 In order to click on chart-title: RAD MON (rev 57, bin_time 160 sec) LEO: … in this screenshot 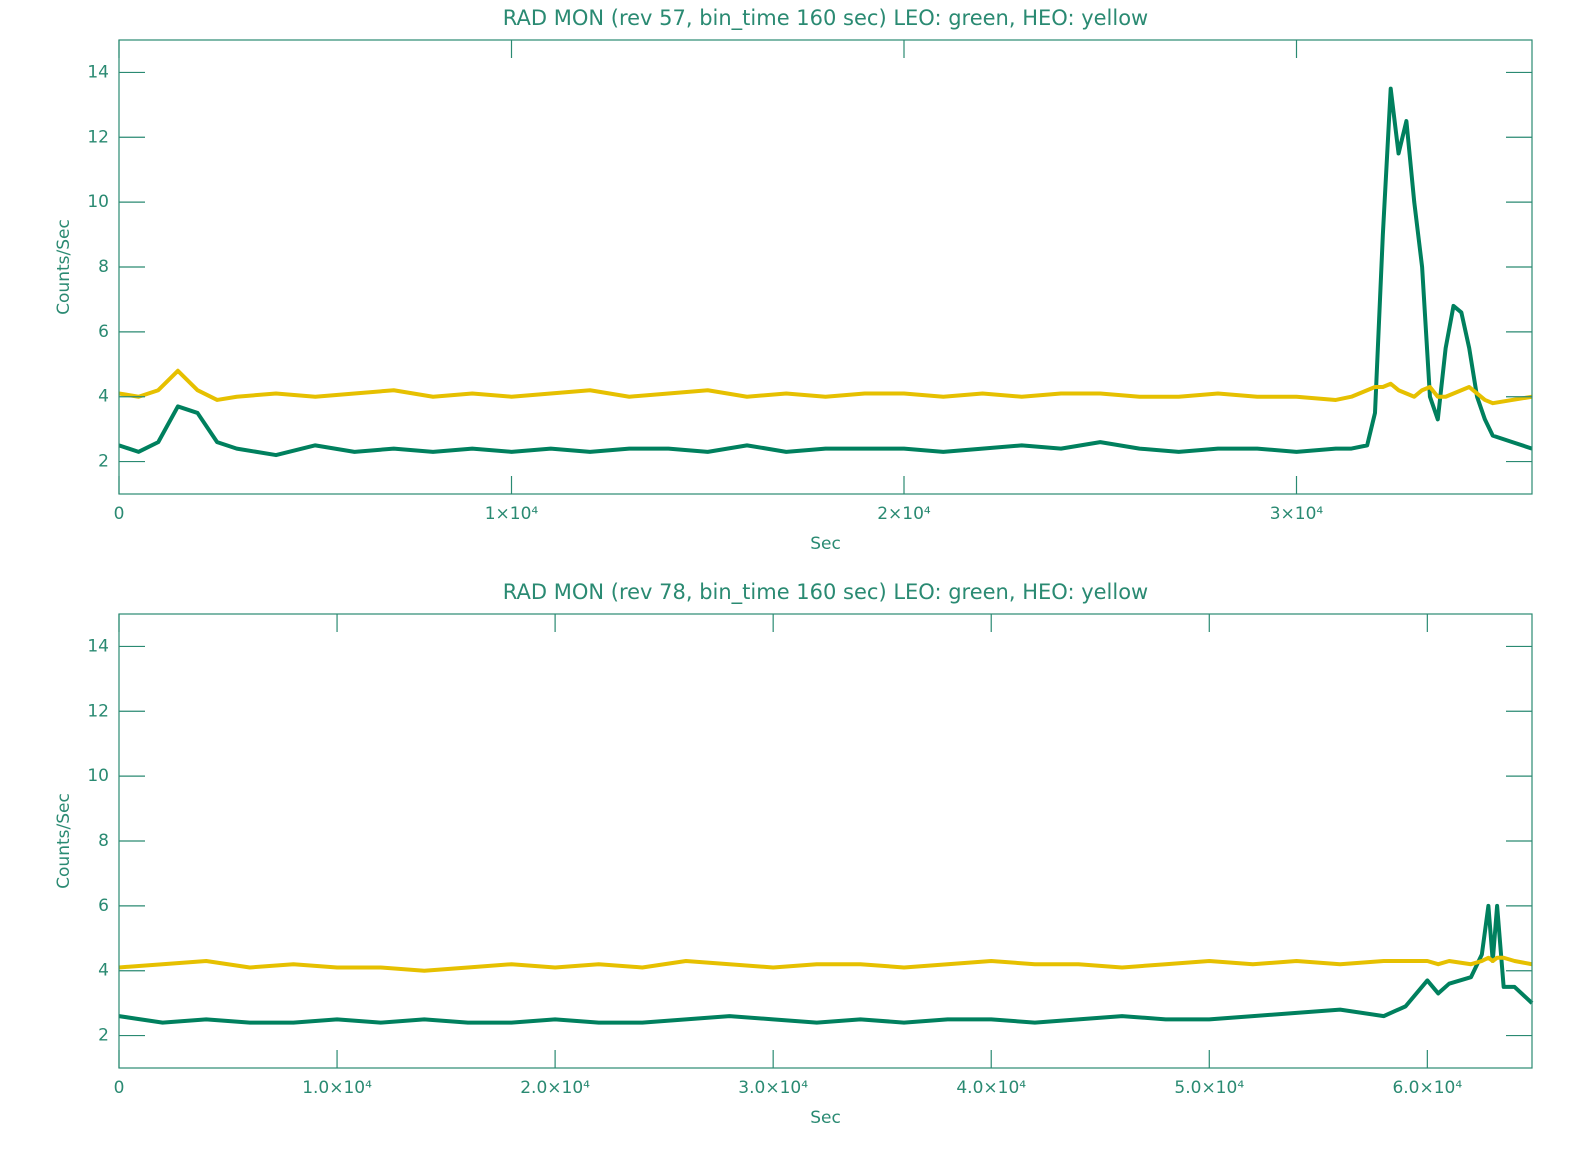, I will do `click(825, 18)`.